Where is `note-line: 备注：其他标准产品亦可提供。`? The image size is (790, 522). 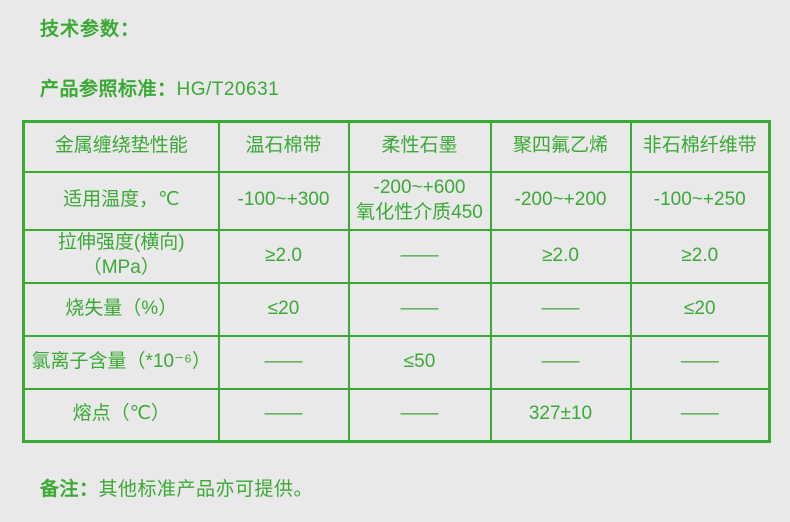 note-line: 备注：其他标准产品亦可提供。 is located at coordinates (176, 487).